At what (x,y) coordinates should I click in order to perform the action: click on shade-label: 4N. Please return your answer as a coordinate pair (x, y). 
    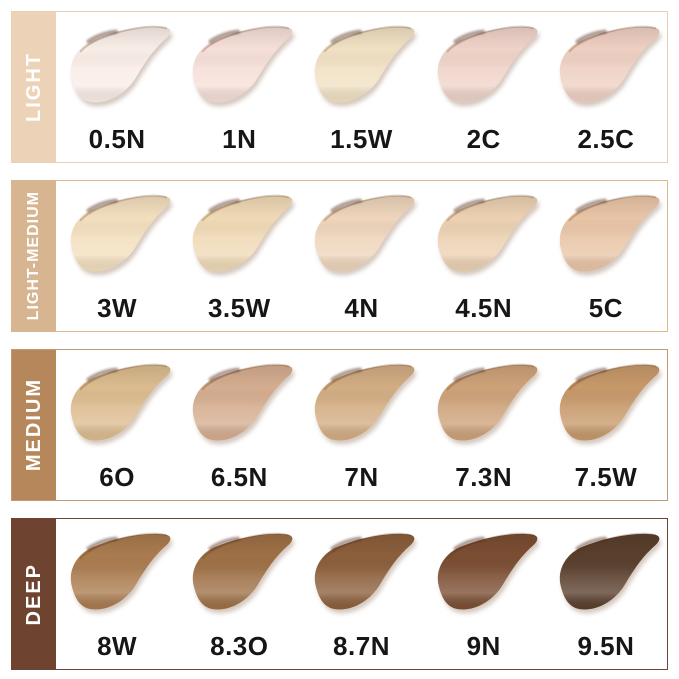
    Looking at the image, I should click on (361, 308).